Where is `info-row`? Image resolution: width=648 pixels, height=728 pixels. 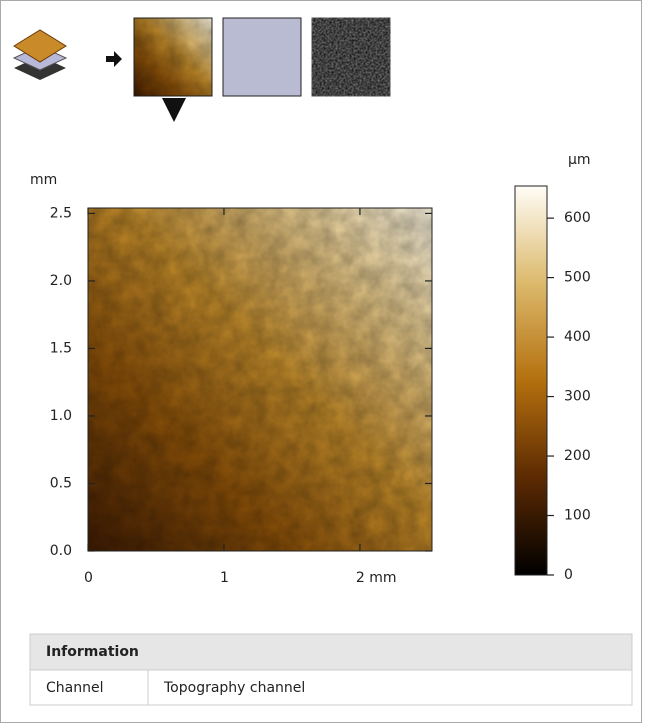 info-row is located at coordinates (331, 687).